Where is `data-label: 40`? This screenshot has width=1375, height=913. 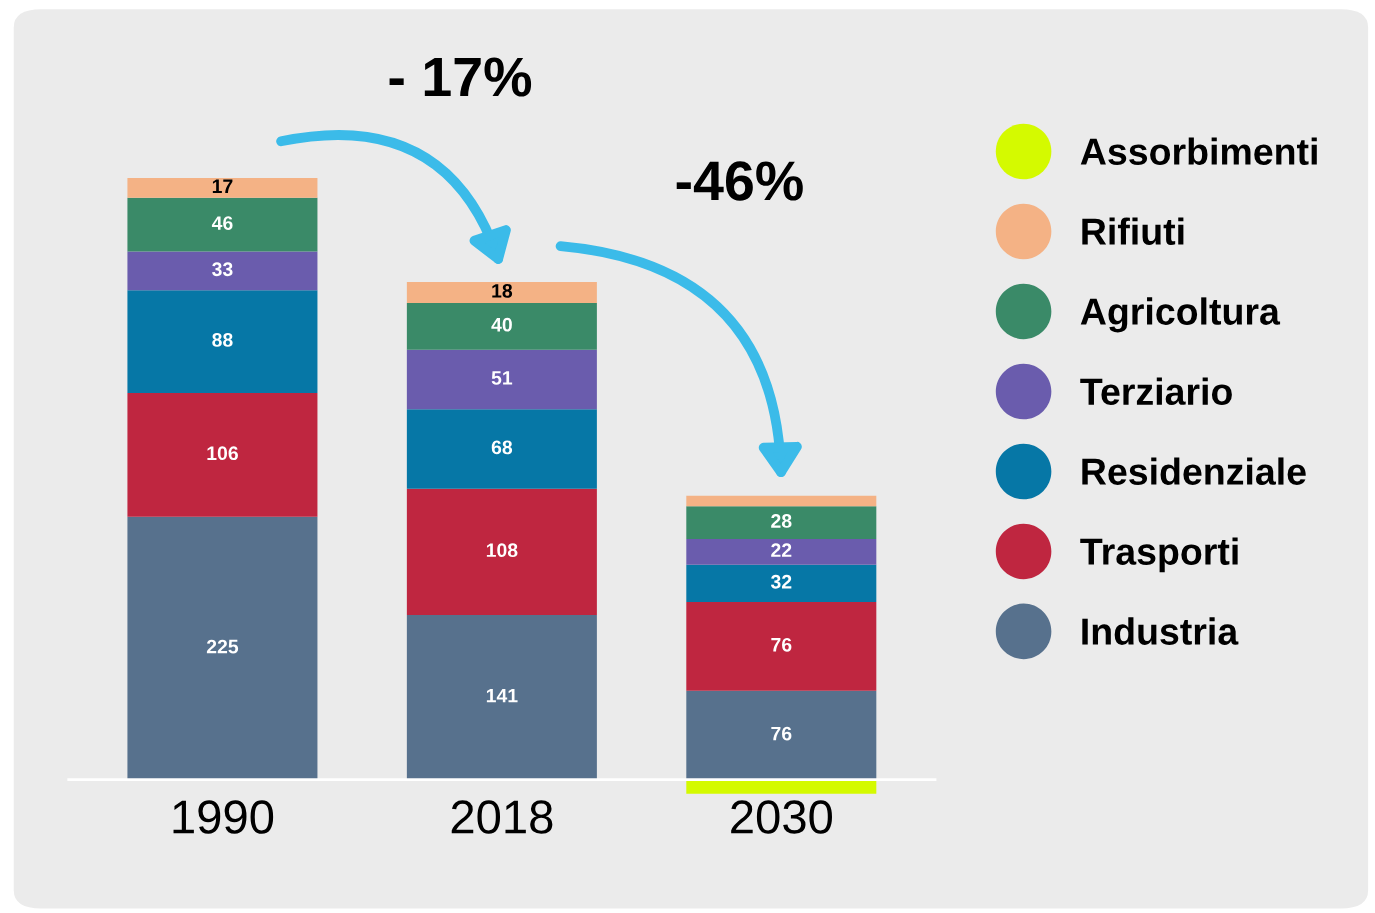
data-label: 40 is located at coordinates (501, 324).